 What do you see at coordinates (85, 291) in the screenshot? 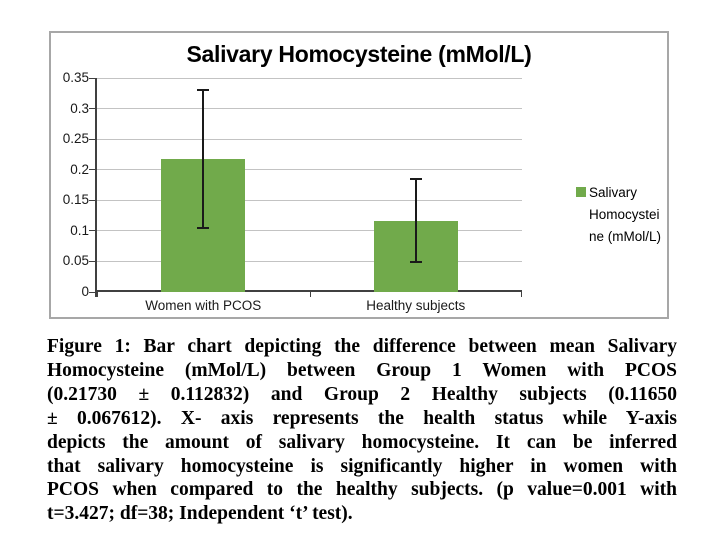
I see `y-tick-label: 0` at bounding box center [85, 291].